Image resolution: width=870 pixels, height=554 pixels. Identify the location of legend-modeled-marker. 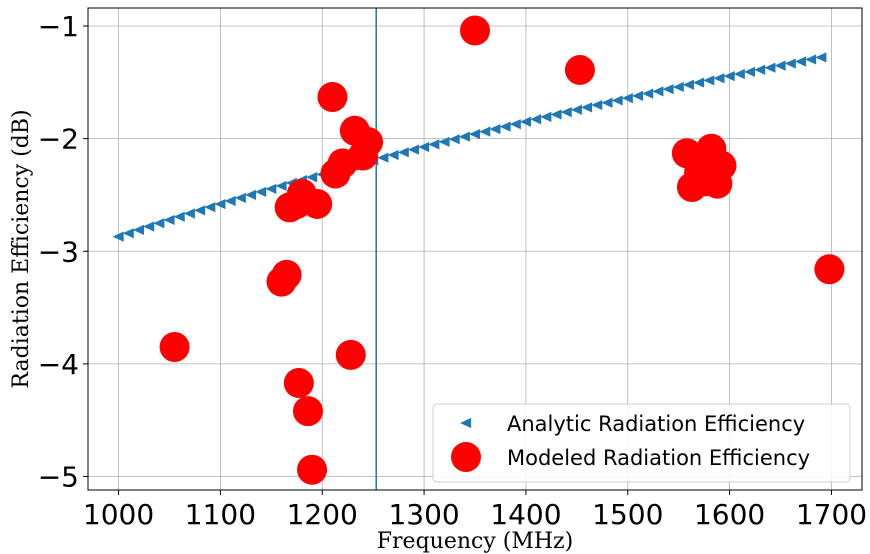
(466, 457).